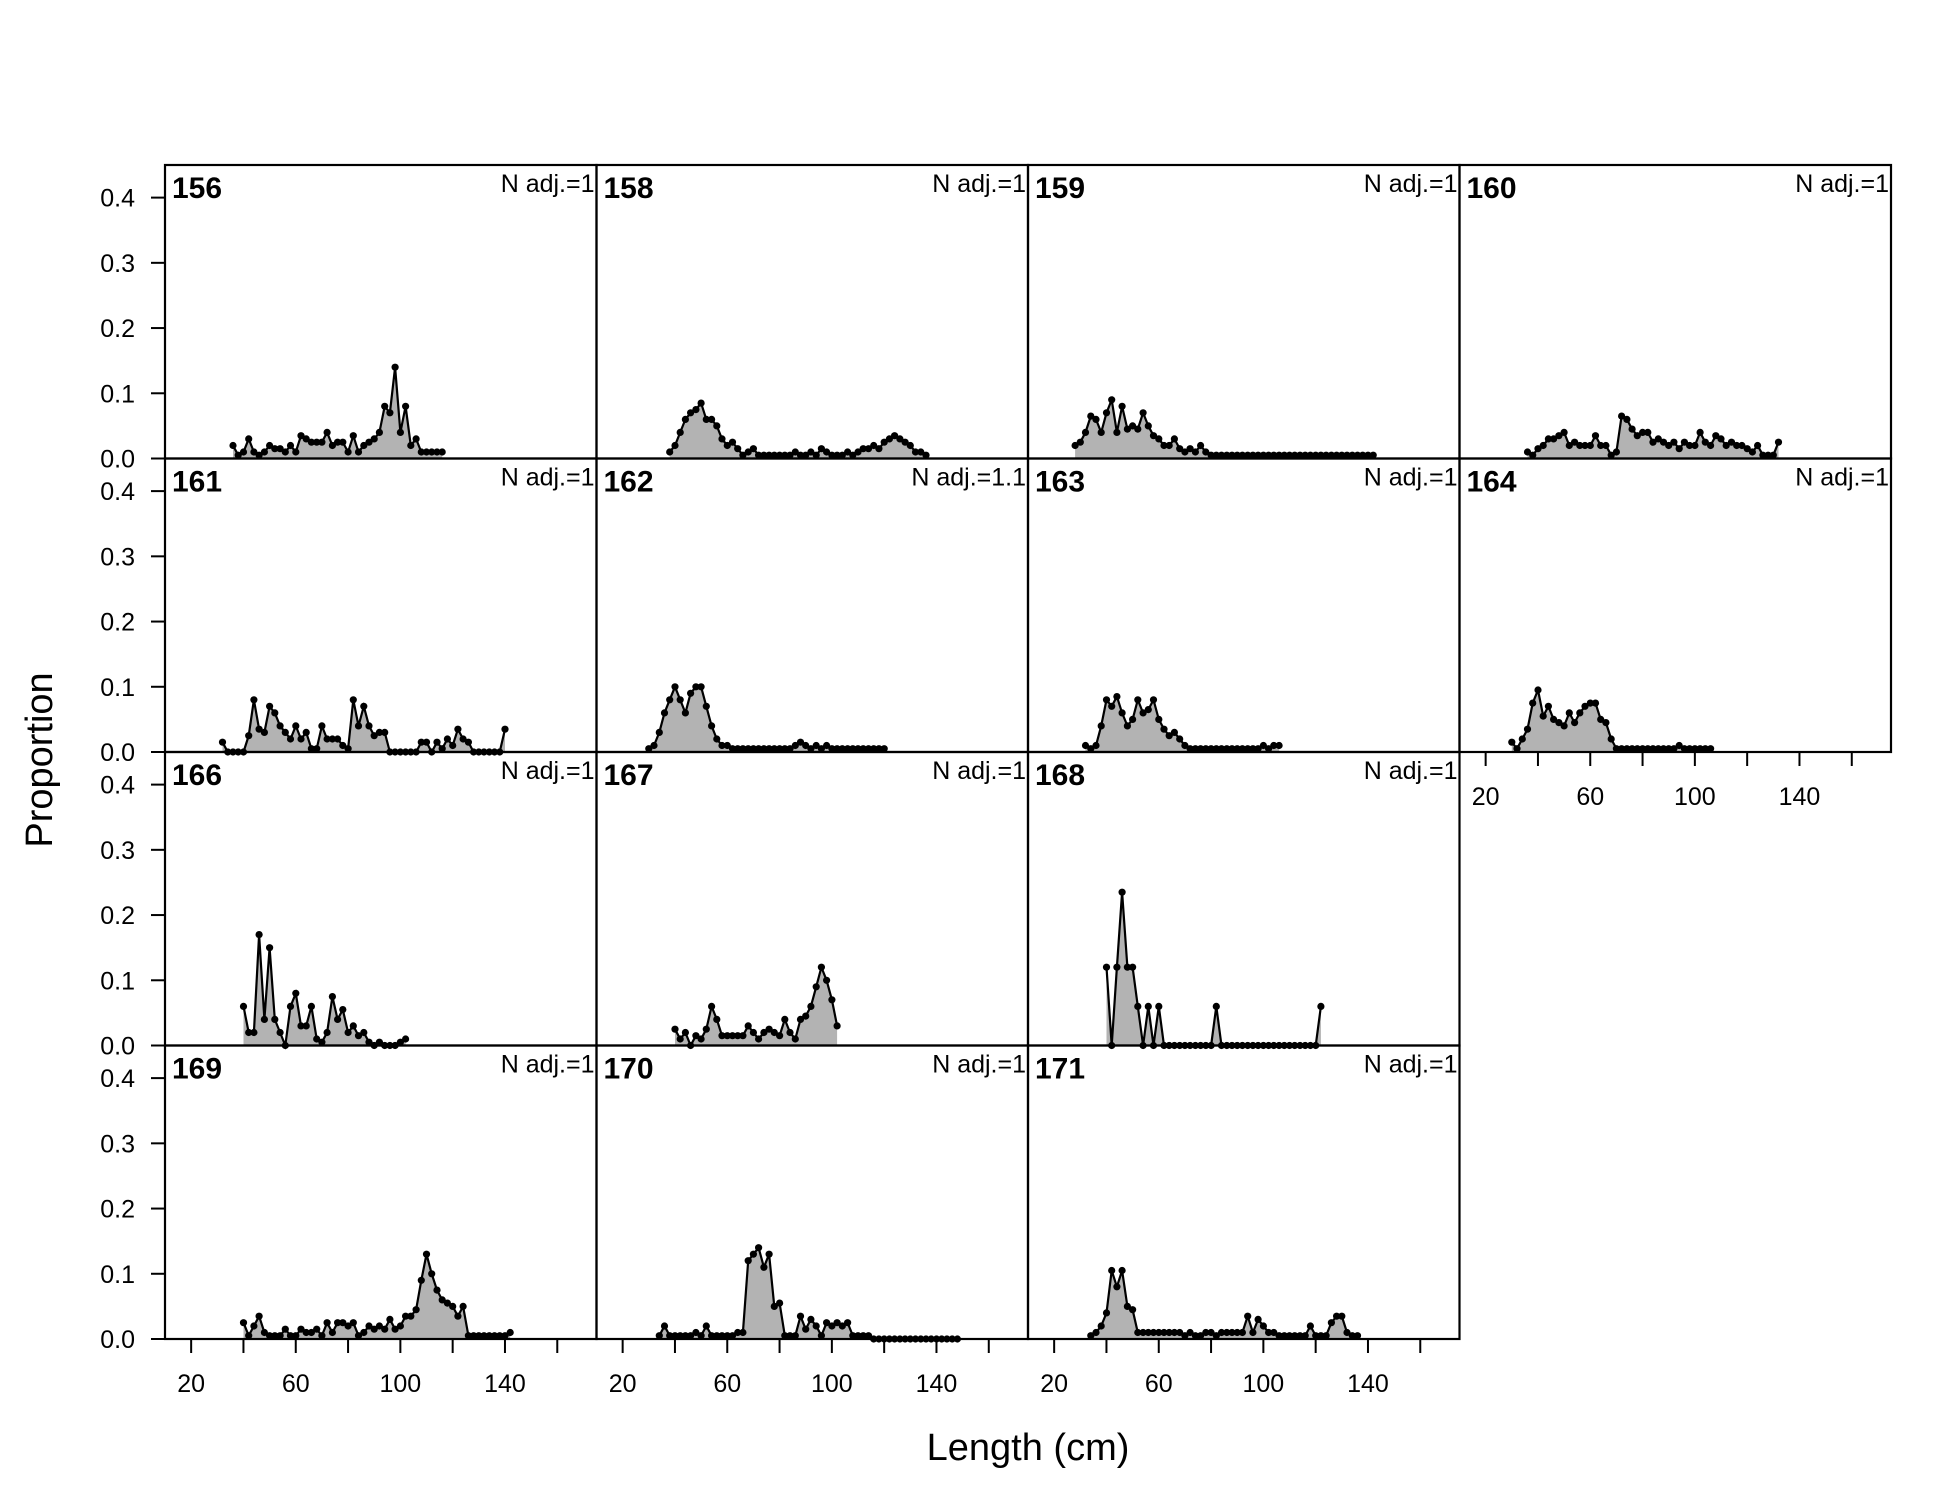  Describe the element at coordinates (629, 482) in the screenshot. I see `panel-label-162: 162` at that location.